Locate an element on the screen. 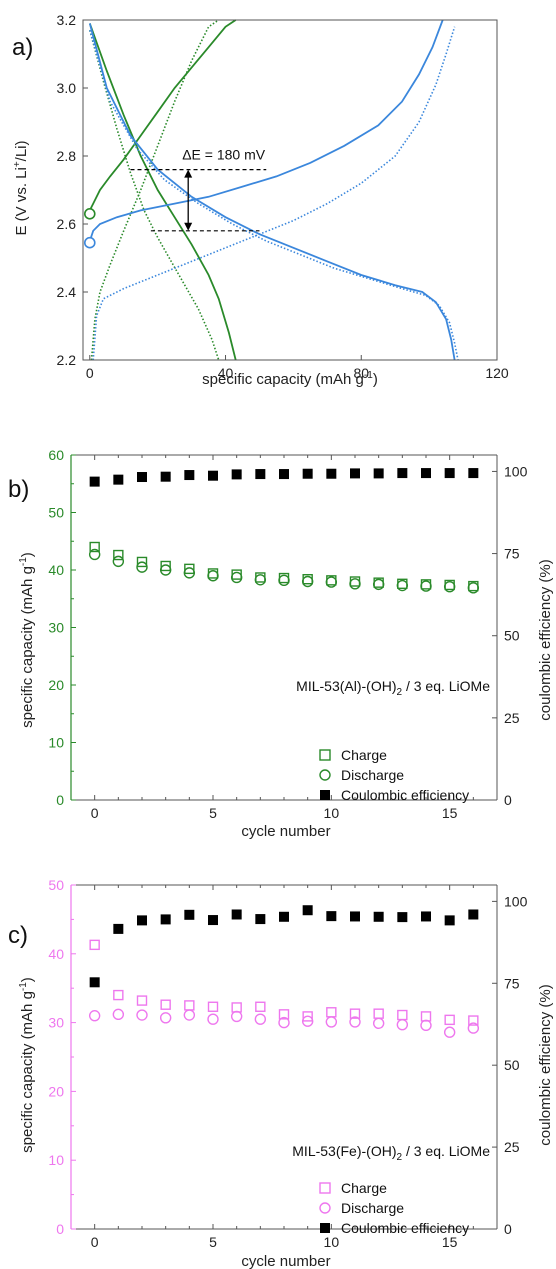 Image resolution: width=556 pixels, height=1269 pixels. b-legend-entry: Coulombic efficiency is located at coordinates (405, 795).